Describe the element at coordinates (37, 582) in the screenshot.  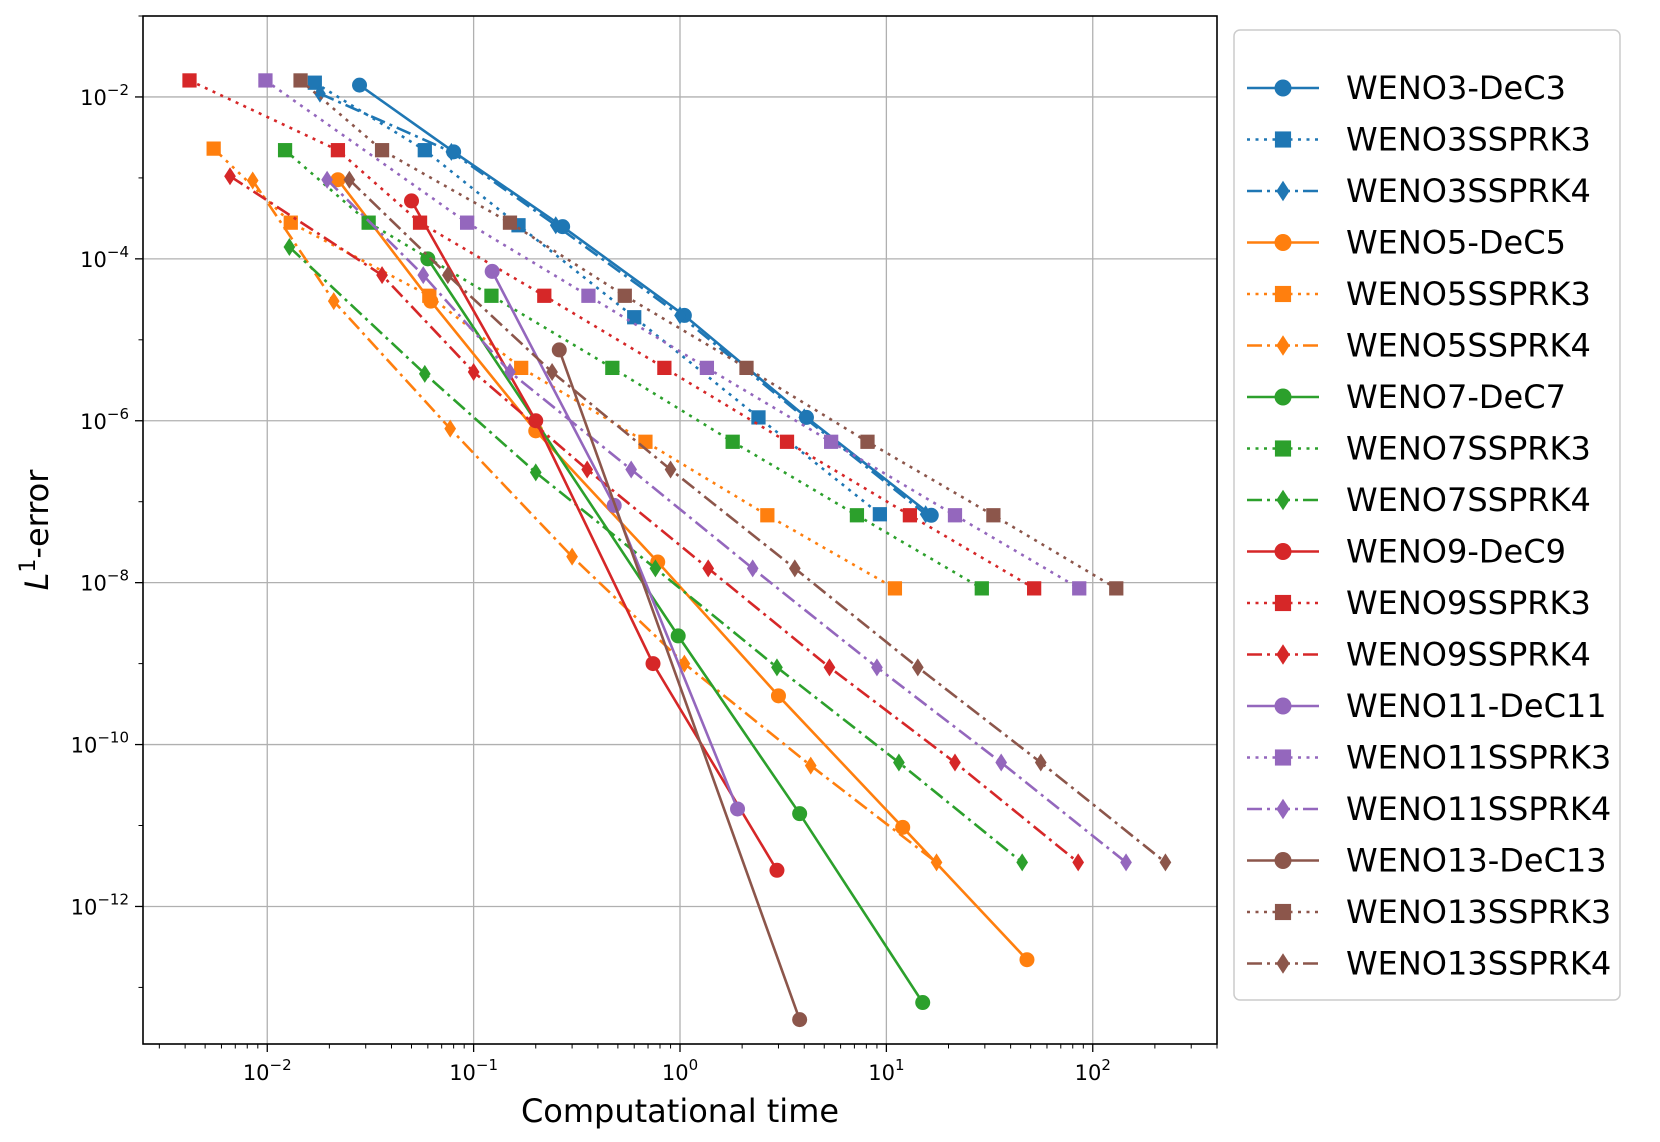
I see `y-axis-title-main: L` at that location.